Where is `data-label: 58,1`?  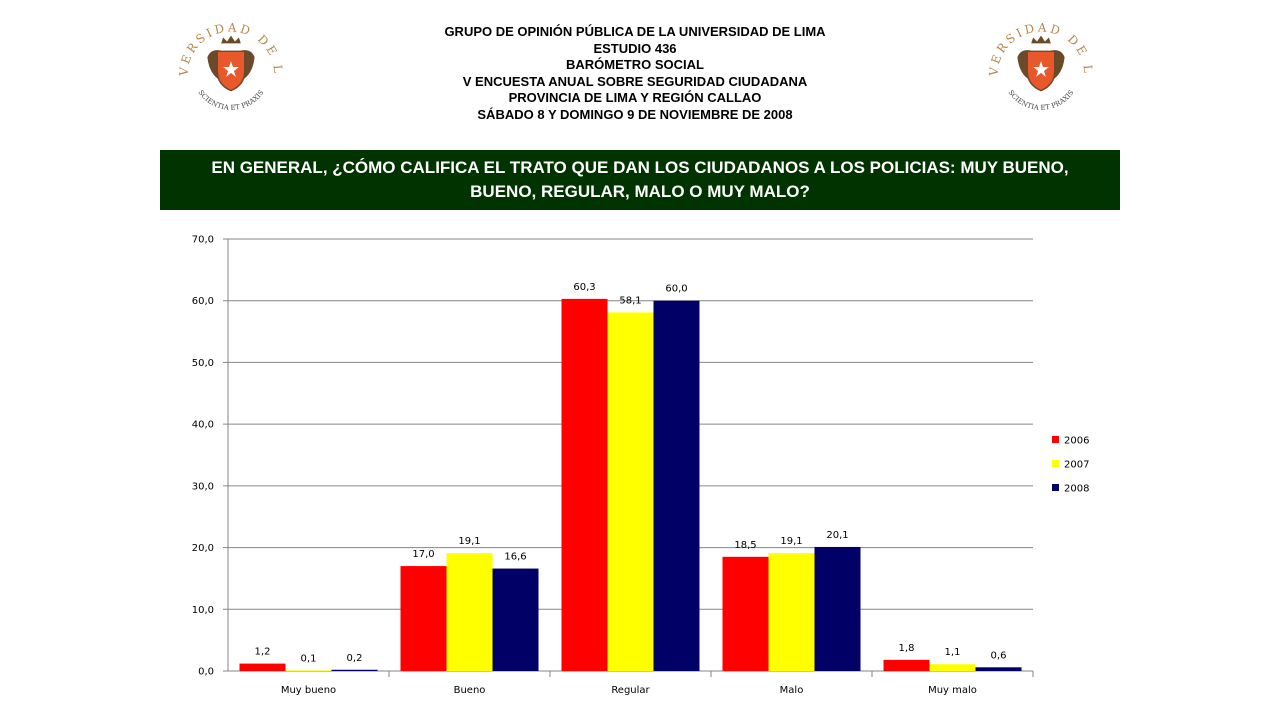 data-label: 58,1 is located at coordinates (630, 300).